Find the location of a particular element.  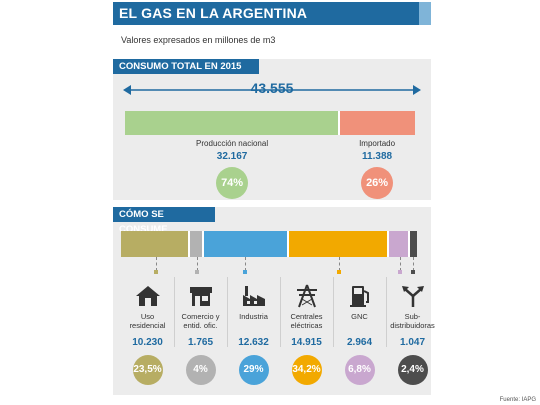

use-label: Sub-distribuidoras is located at coordinates (412, 321).